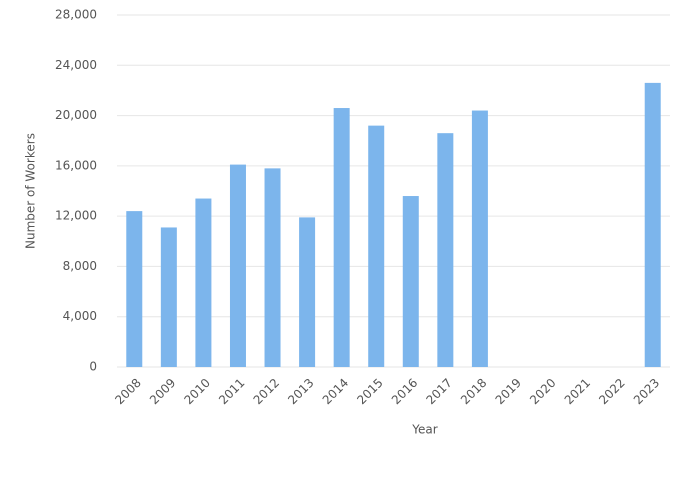  What do you see at coordinates (300, 391) in the screenshot?
I see `x-tick-label: 2013` at bounding box center [300, 391].